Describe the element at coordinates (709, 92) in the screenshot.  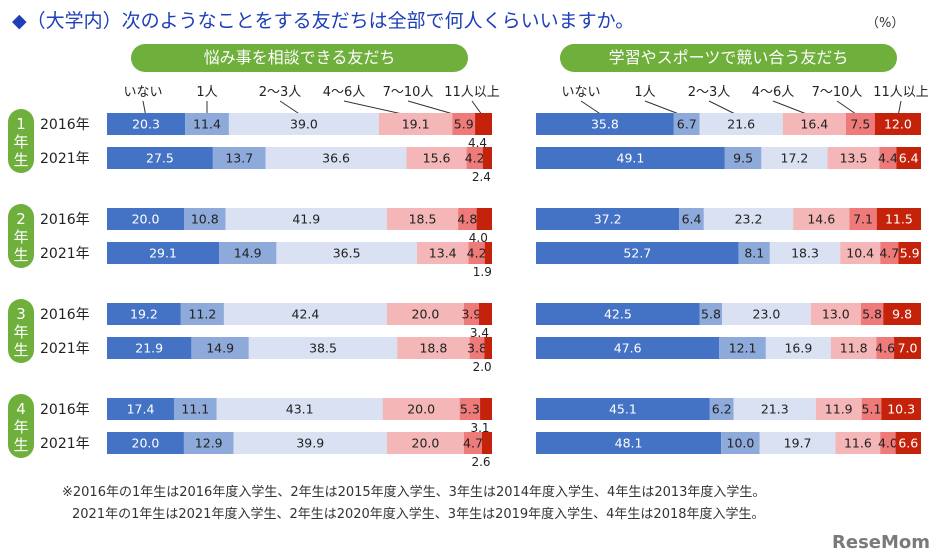
I see `legend-label: 2〜3人` at that location.